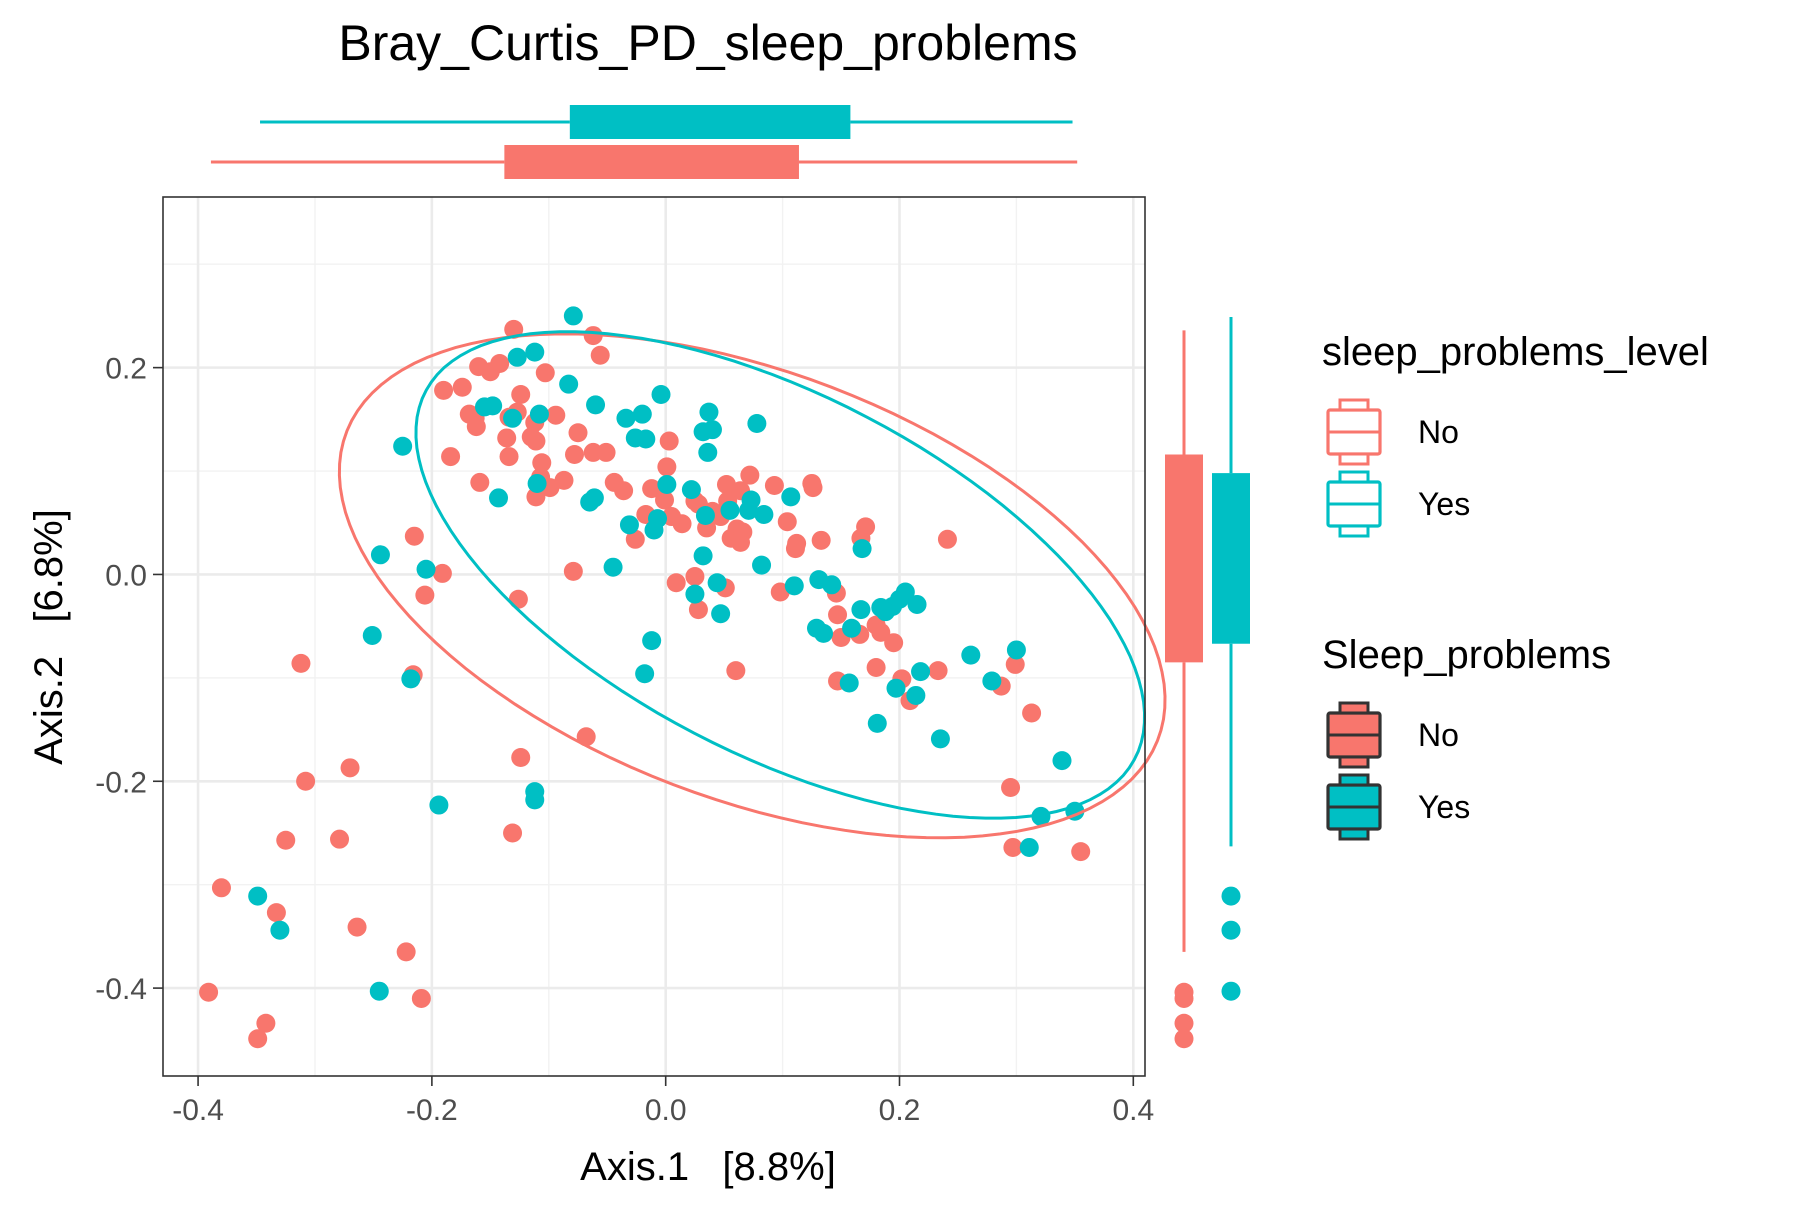  What do you see at coordinates (1466, 655) in the screenshot?
I see `legend-title: Sleep_problems` at bounding box center [1466, 655].